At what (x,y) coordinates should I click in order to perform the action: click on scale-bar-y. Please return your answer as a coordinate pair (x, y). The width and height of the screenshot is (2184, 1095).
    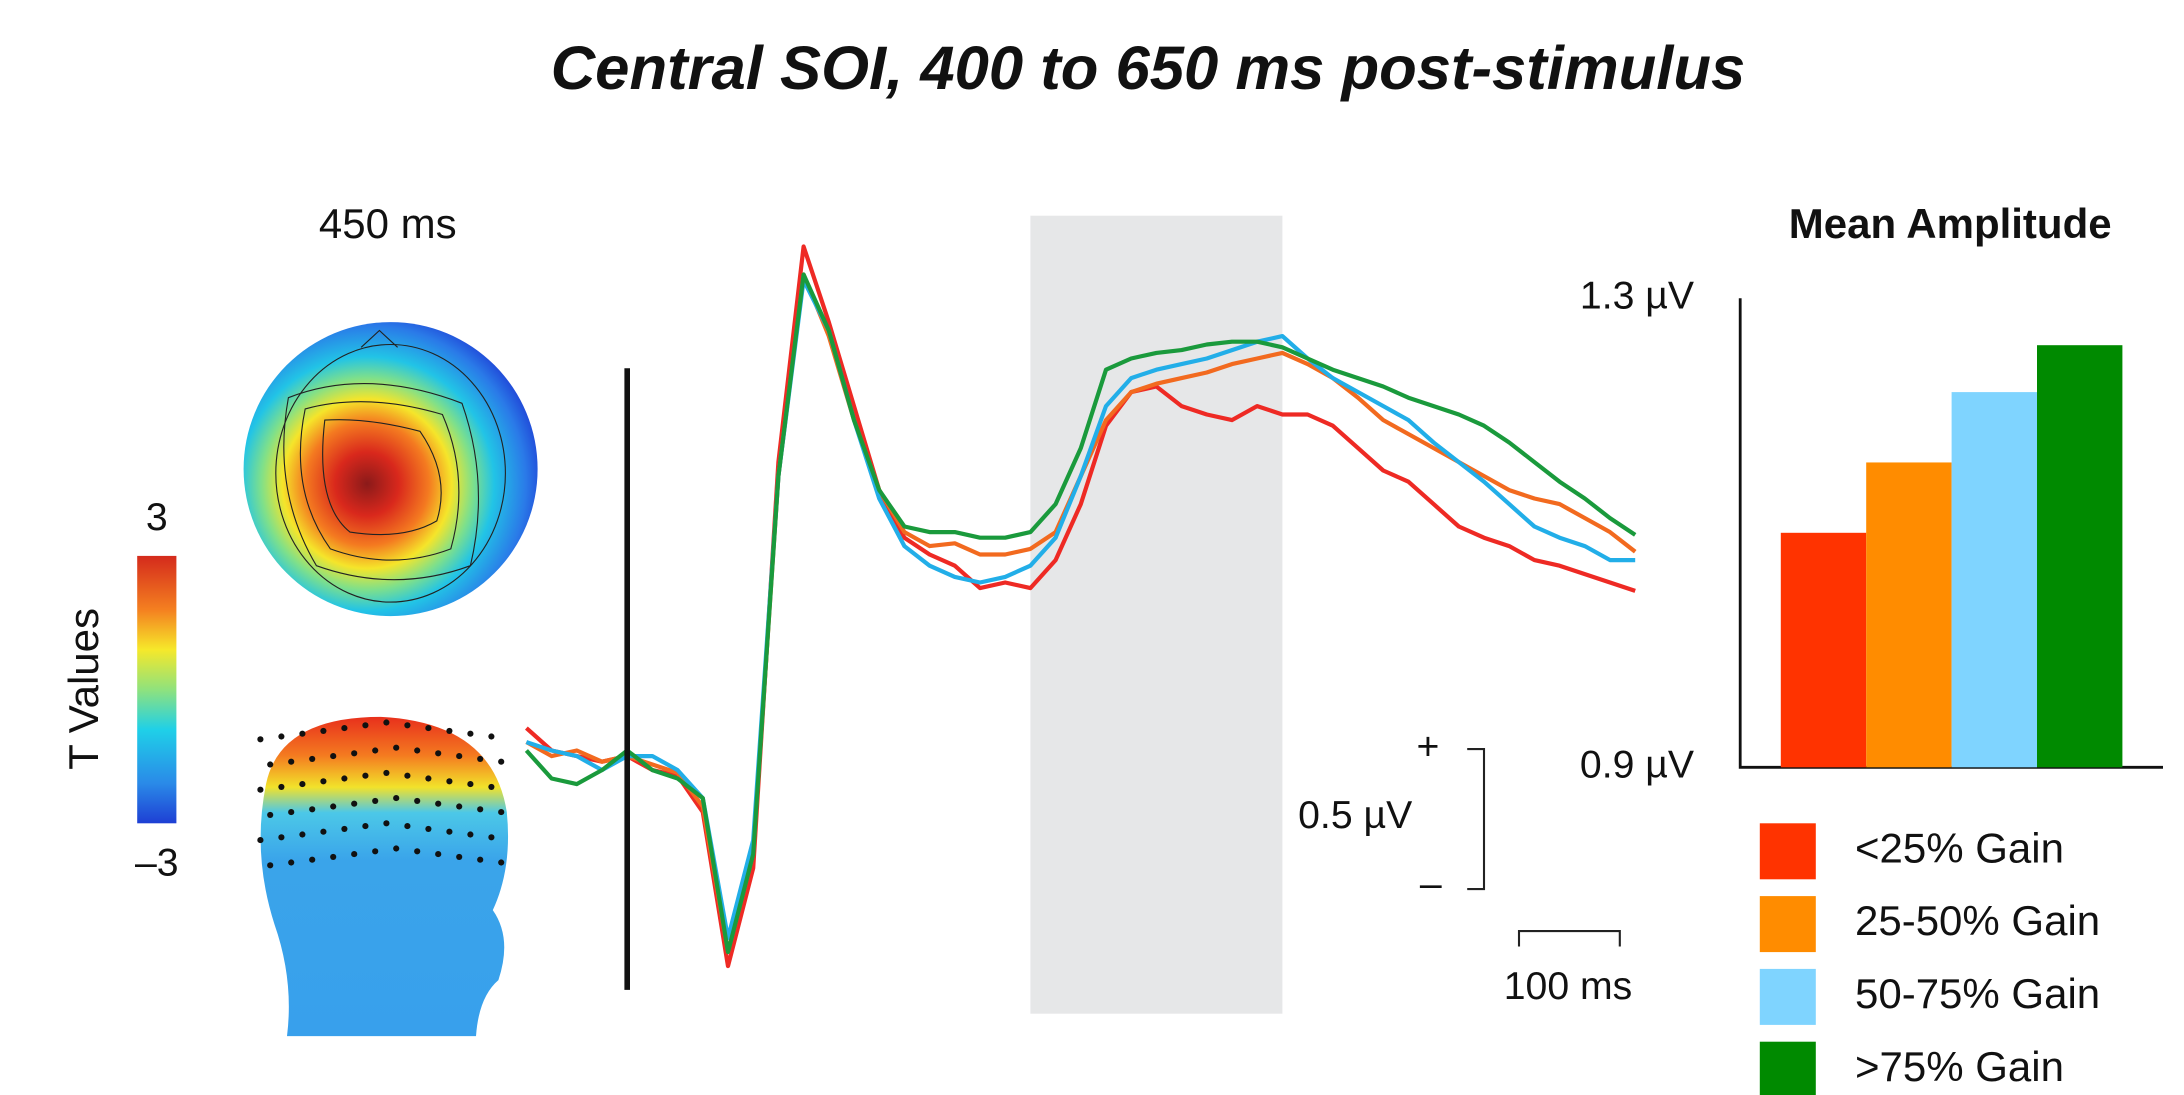
    Looking at the image, I should click on (1476, 819).